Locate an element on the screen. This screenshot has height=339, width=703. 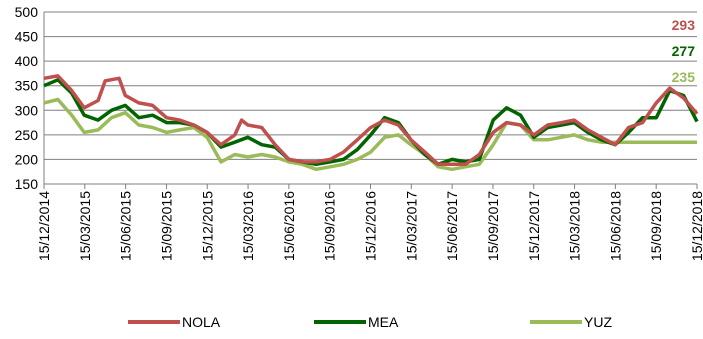
x-tick-label: 15/12/2014 is located at coordinates (44, 226).